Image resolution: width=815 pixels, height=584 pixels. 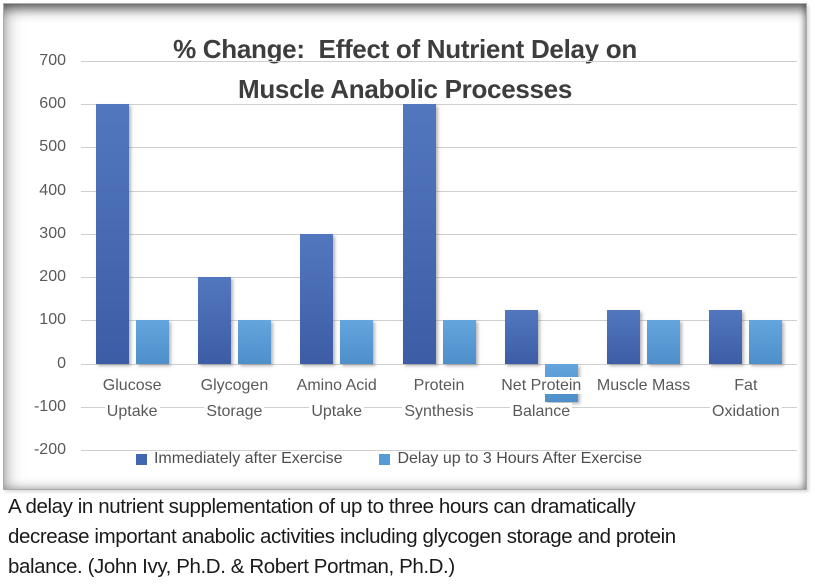 I want to click on y-tick-label--100: -100, so click(x=49, y=406).